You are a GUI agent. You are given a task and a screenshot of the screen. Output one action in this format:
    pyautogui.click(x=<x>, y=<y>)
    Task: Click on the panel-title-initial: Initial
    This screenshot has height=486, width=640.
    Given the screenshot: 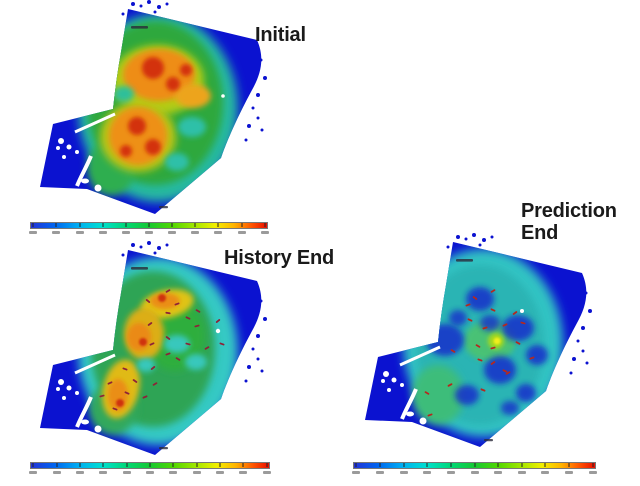 What is the action you would take?
    pyautogui.click(x=280, y=35)
    